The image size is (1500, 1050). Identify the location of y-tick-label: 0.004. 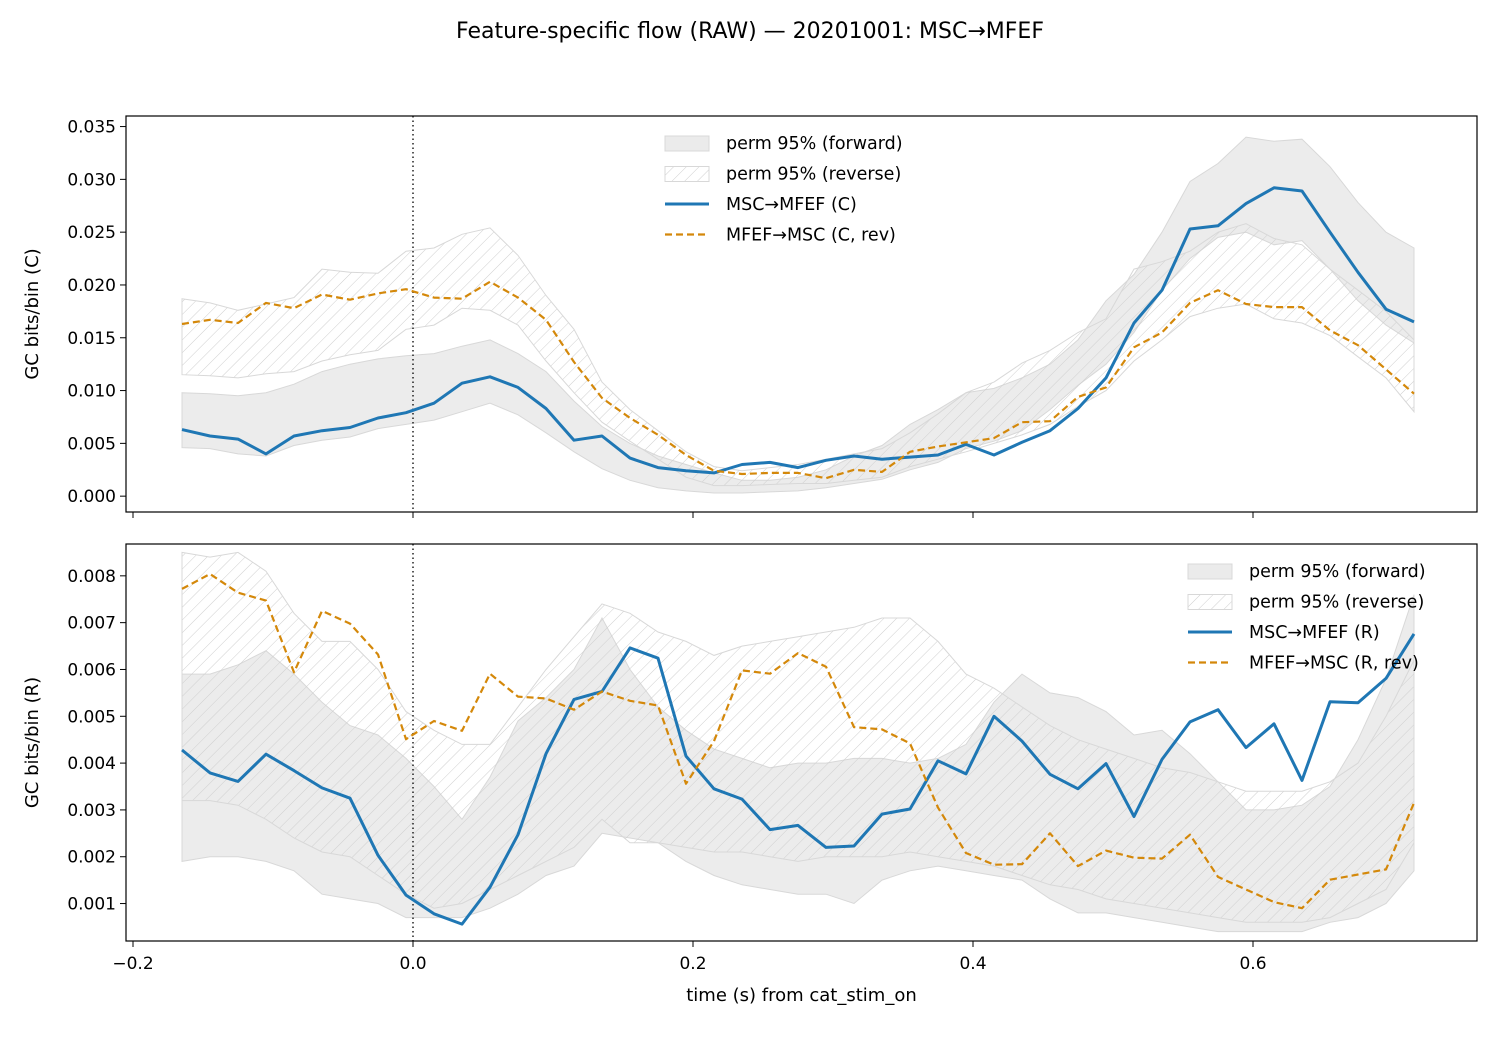
(91, 764).